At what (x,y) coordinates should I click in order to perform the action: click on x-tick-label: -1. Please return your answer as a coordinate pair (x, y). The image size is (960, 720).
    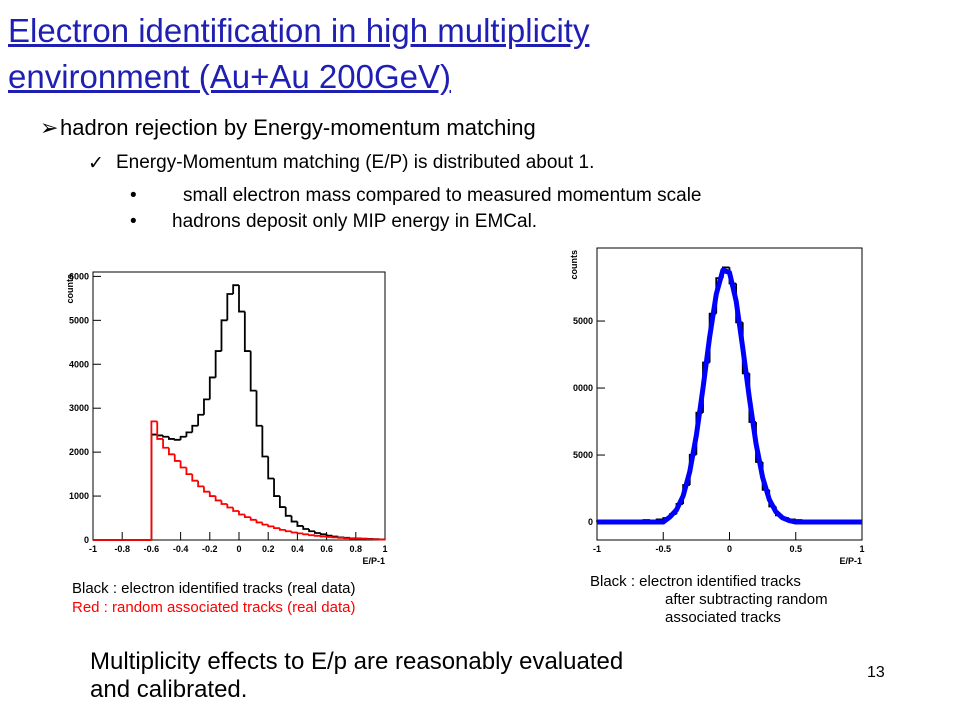
    Looking at the image, I should click on (93, 549).